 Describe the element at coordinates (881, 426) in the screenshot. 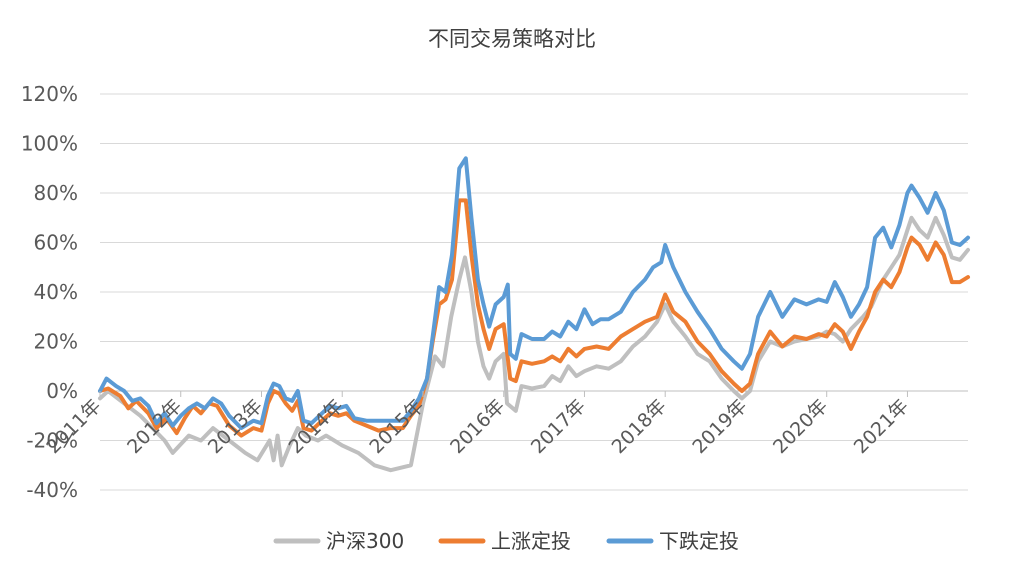

I see `x-tick-label: 2021年` at that location.